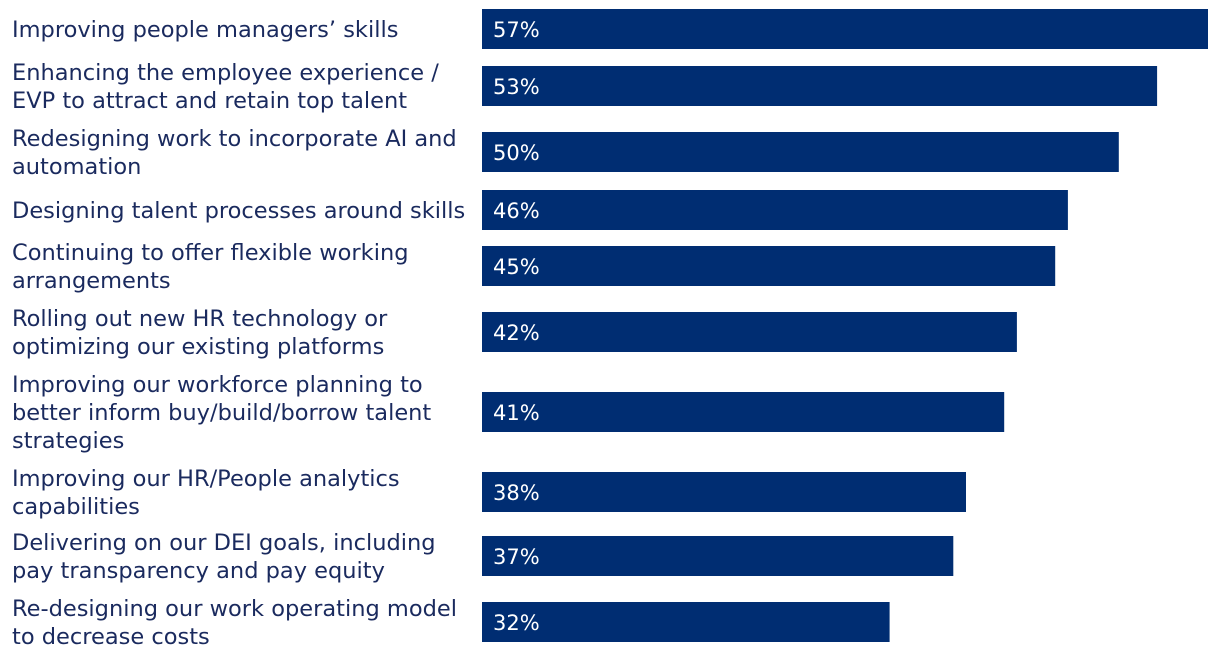  I want to click on bar-value-label-8: 38%, so click(516, 493).